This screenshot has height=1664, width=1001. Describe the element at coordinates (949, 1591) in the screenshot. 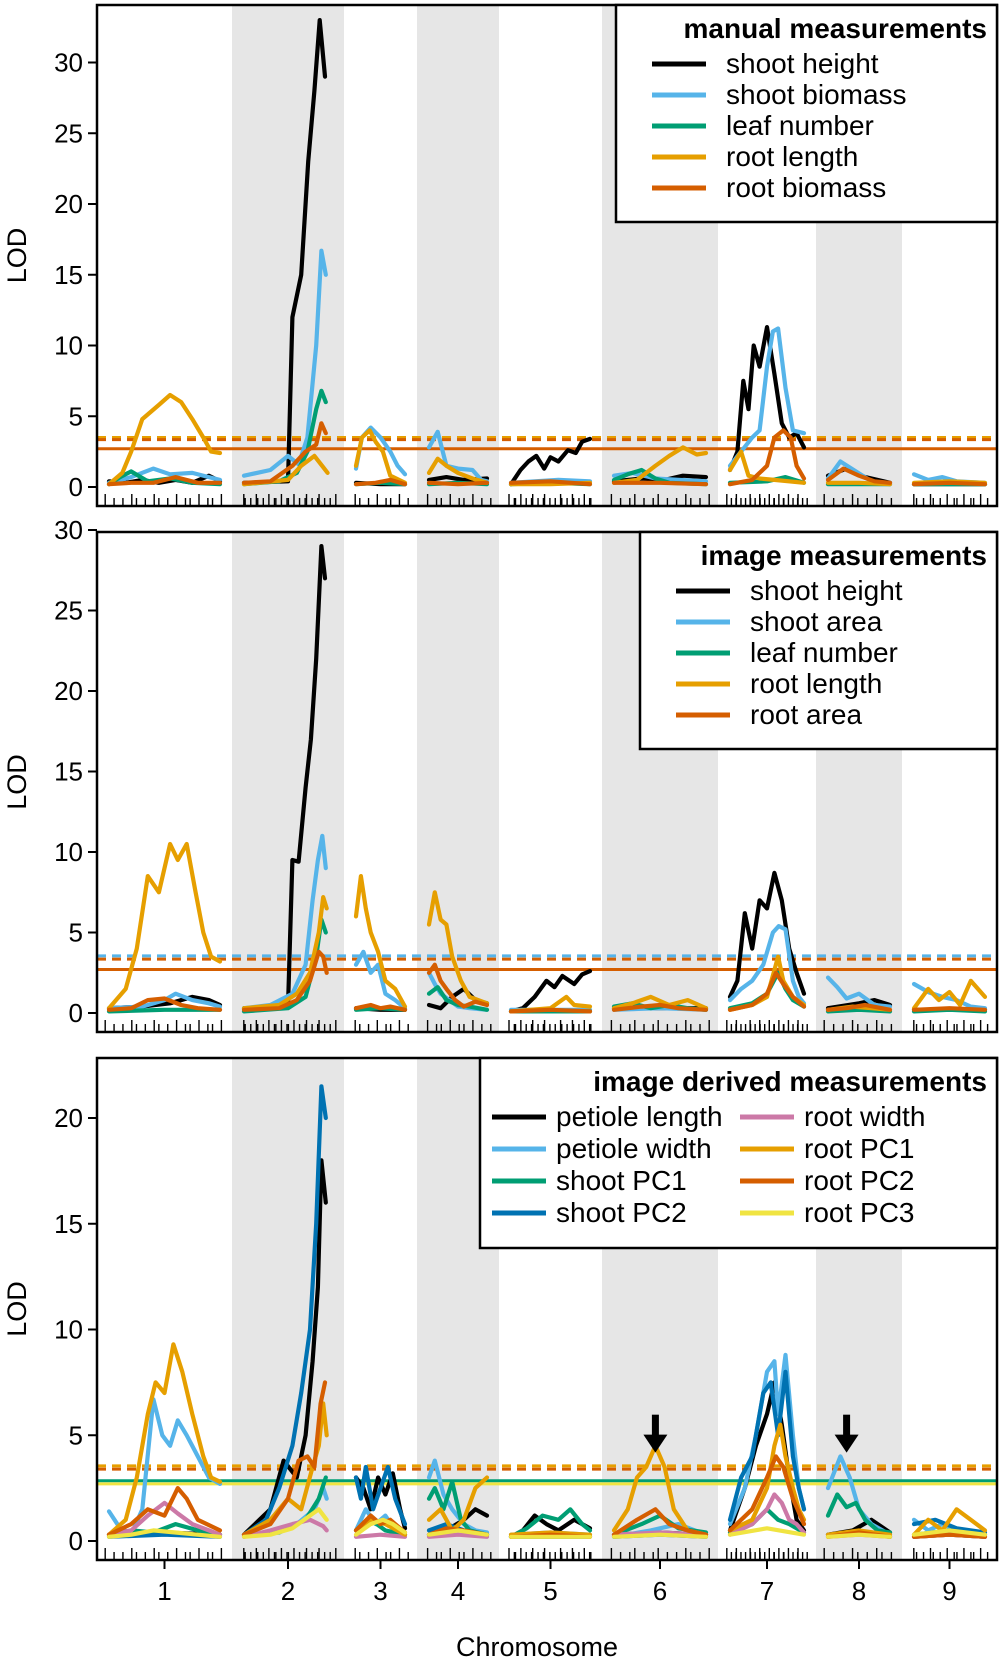

I see `x-tick-label: 9` at that location.